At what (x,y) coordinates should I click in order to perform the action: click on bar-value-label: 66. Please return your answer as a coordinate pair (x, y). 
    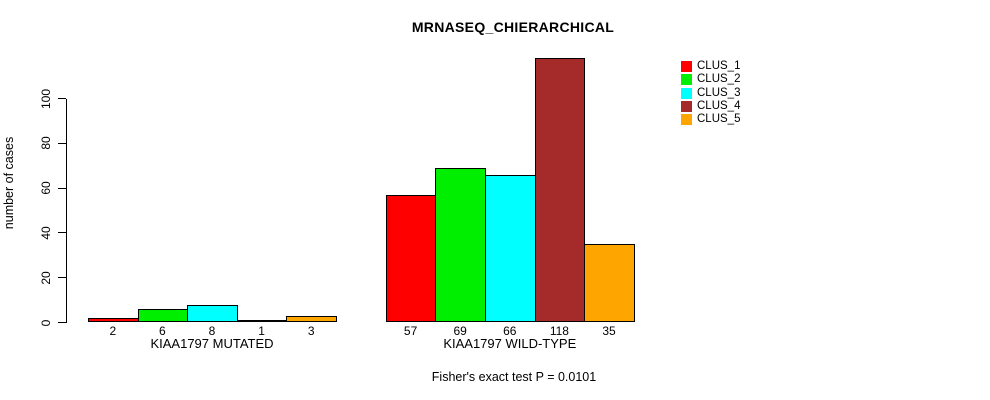
    Looking at the image, I should click on (510, 331).